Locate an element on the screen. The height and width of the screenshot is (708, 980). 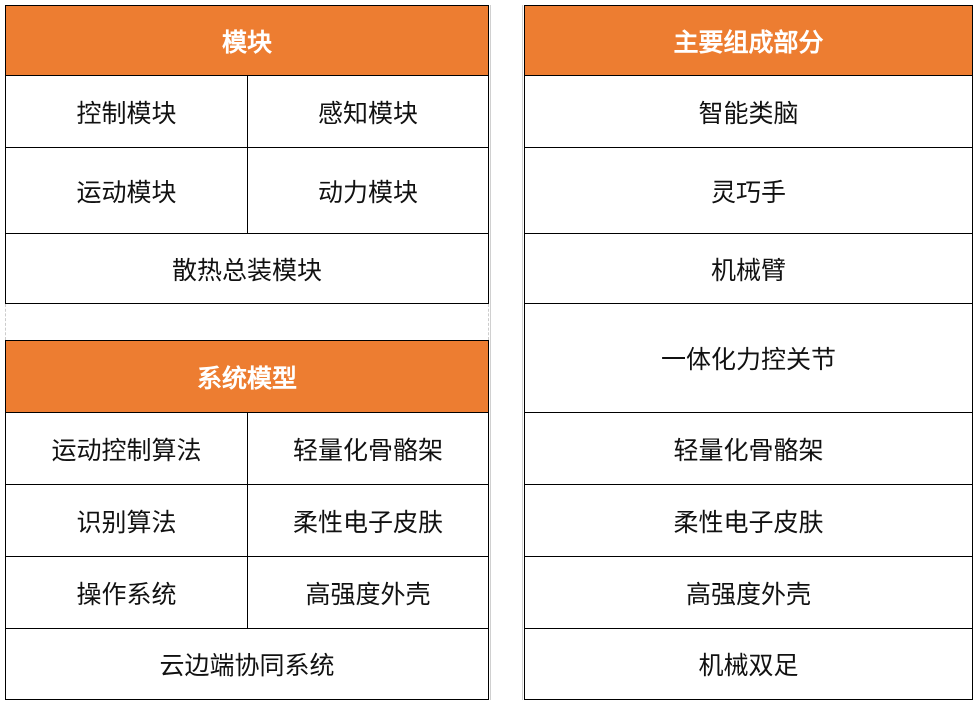
component-cell: 柔性电子皮肤 is located at coordinates (748, 520).